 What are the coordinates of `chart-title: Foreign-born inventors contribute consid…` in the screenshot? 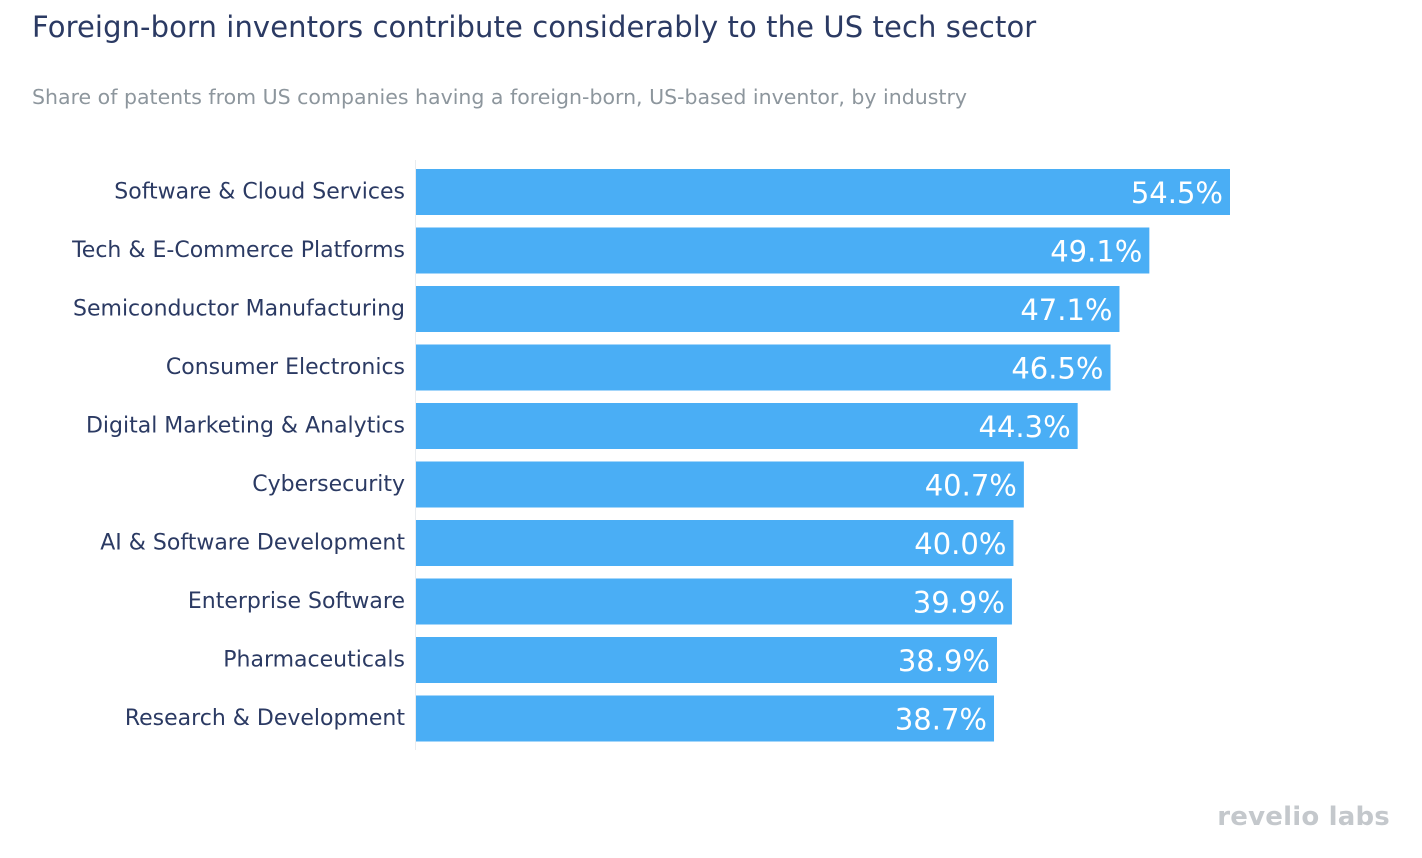 It's located at (534, 27).